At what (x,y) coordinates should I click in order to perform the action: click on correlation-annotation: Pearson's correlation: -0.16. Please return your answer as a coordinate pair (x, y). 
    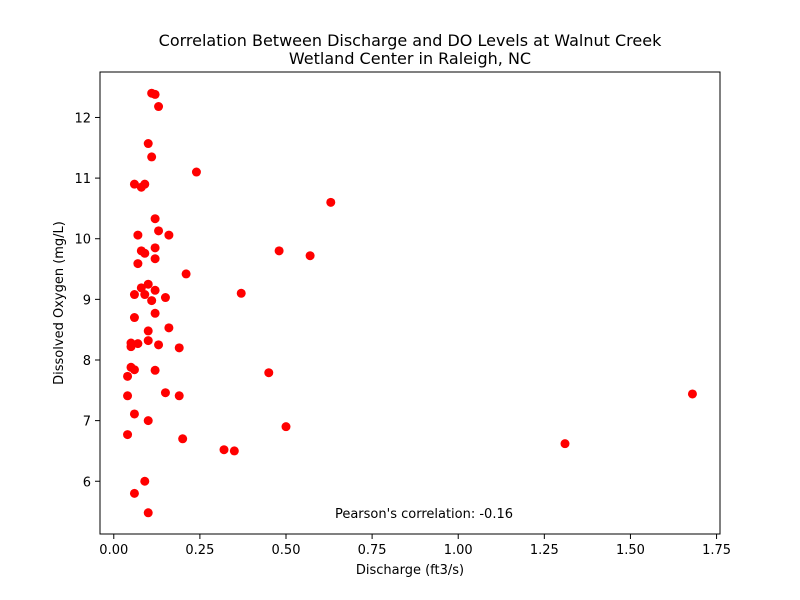
    Looking at the image, I should click on (424, 514).